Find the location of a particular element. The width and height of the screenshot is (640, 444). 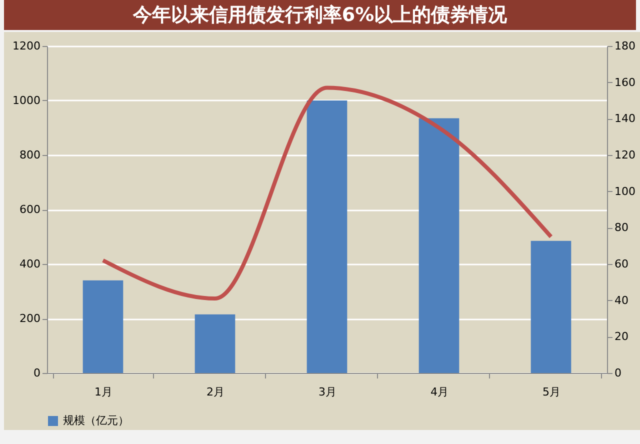

y-tick-label: 0 is located at coordinates (37, 373).